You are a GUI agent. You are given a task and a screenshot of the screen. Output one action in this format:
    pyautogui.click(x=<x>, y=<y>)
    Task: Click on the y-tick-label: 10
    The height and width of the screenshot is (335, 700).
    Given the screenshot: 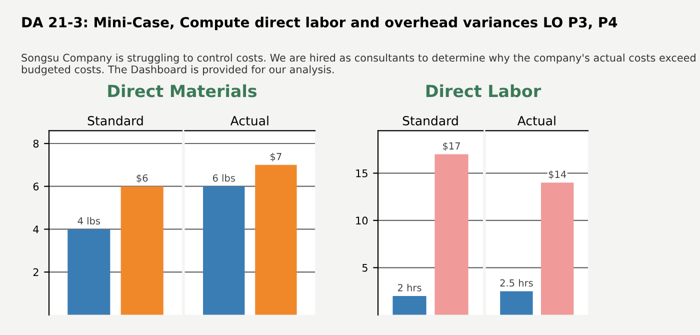 What is the action you would take?
    pyautogui.click(x=362, y=220)
    